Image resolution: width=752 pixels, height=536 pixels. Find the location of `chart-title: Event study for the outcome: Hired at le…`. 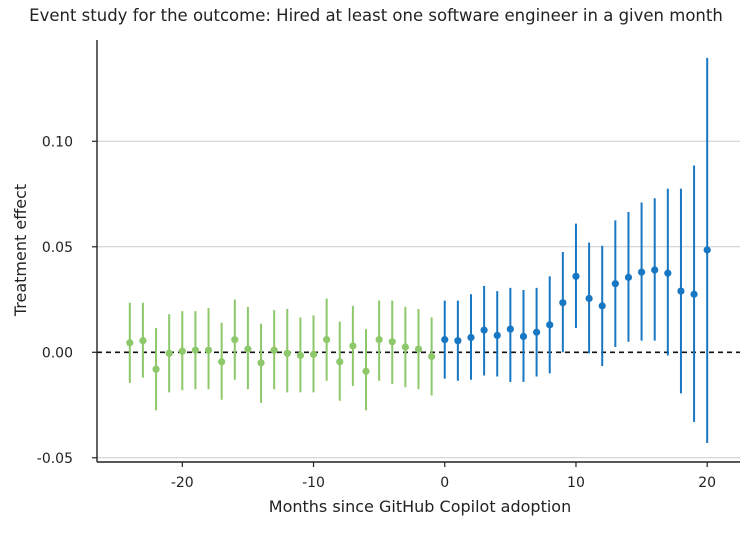

chart-title: Event study for the outcome: Hired at le… is located at coordinates (376, 15).